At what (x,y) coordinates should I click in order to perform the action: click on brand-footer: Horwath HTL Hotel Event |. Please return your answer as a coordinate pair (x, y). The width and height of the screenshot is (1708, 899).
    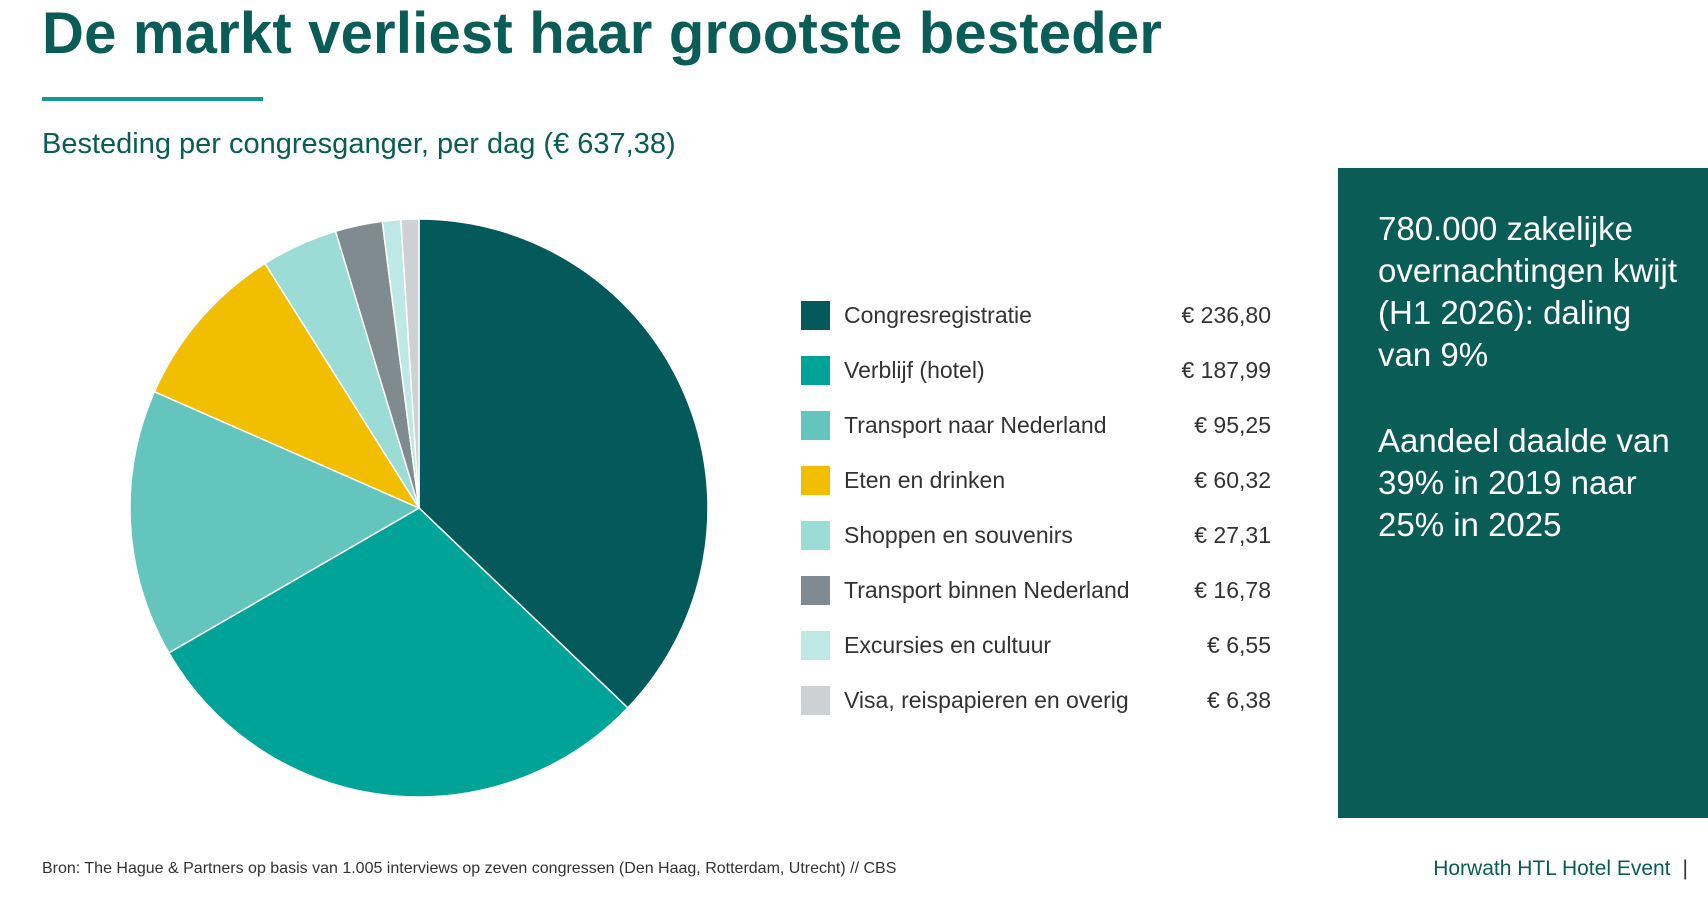
    Looking at the image, I should click on (1560, 869).